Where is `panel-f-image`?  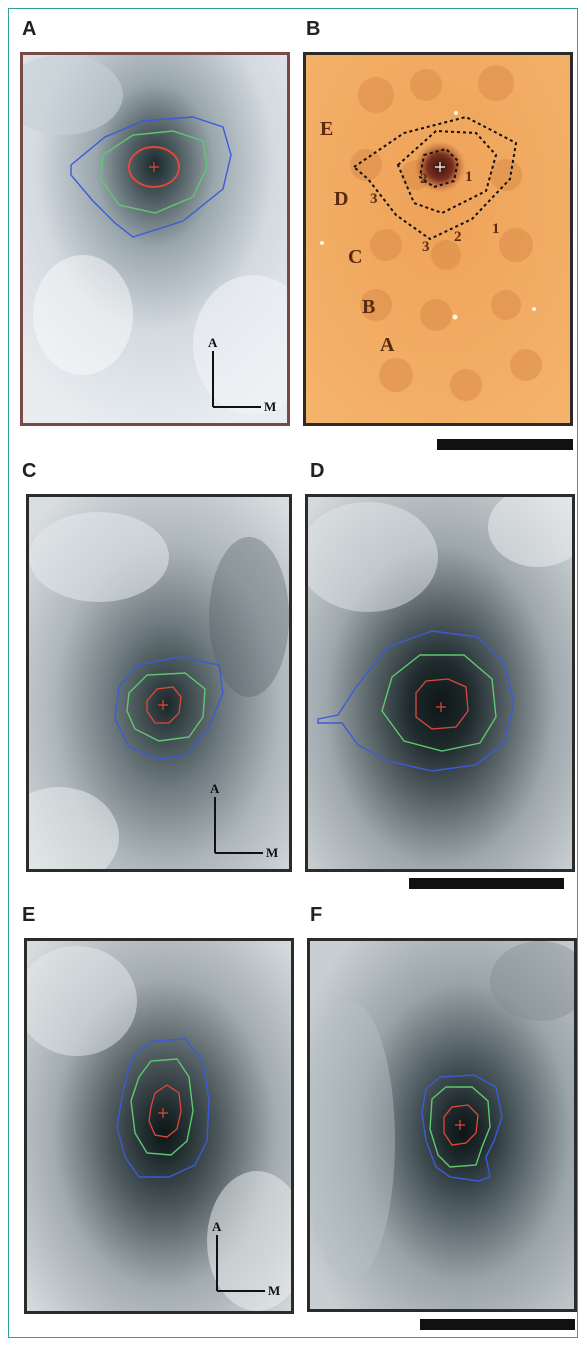
panel-f-image is located at coordinates (442, 1125).